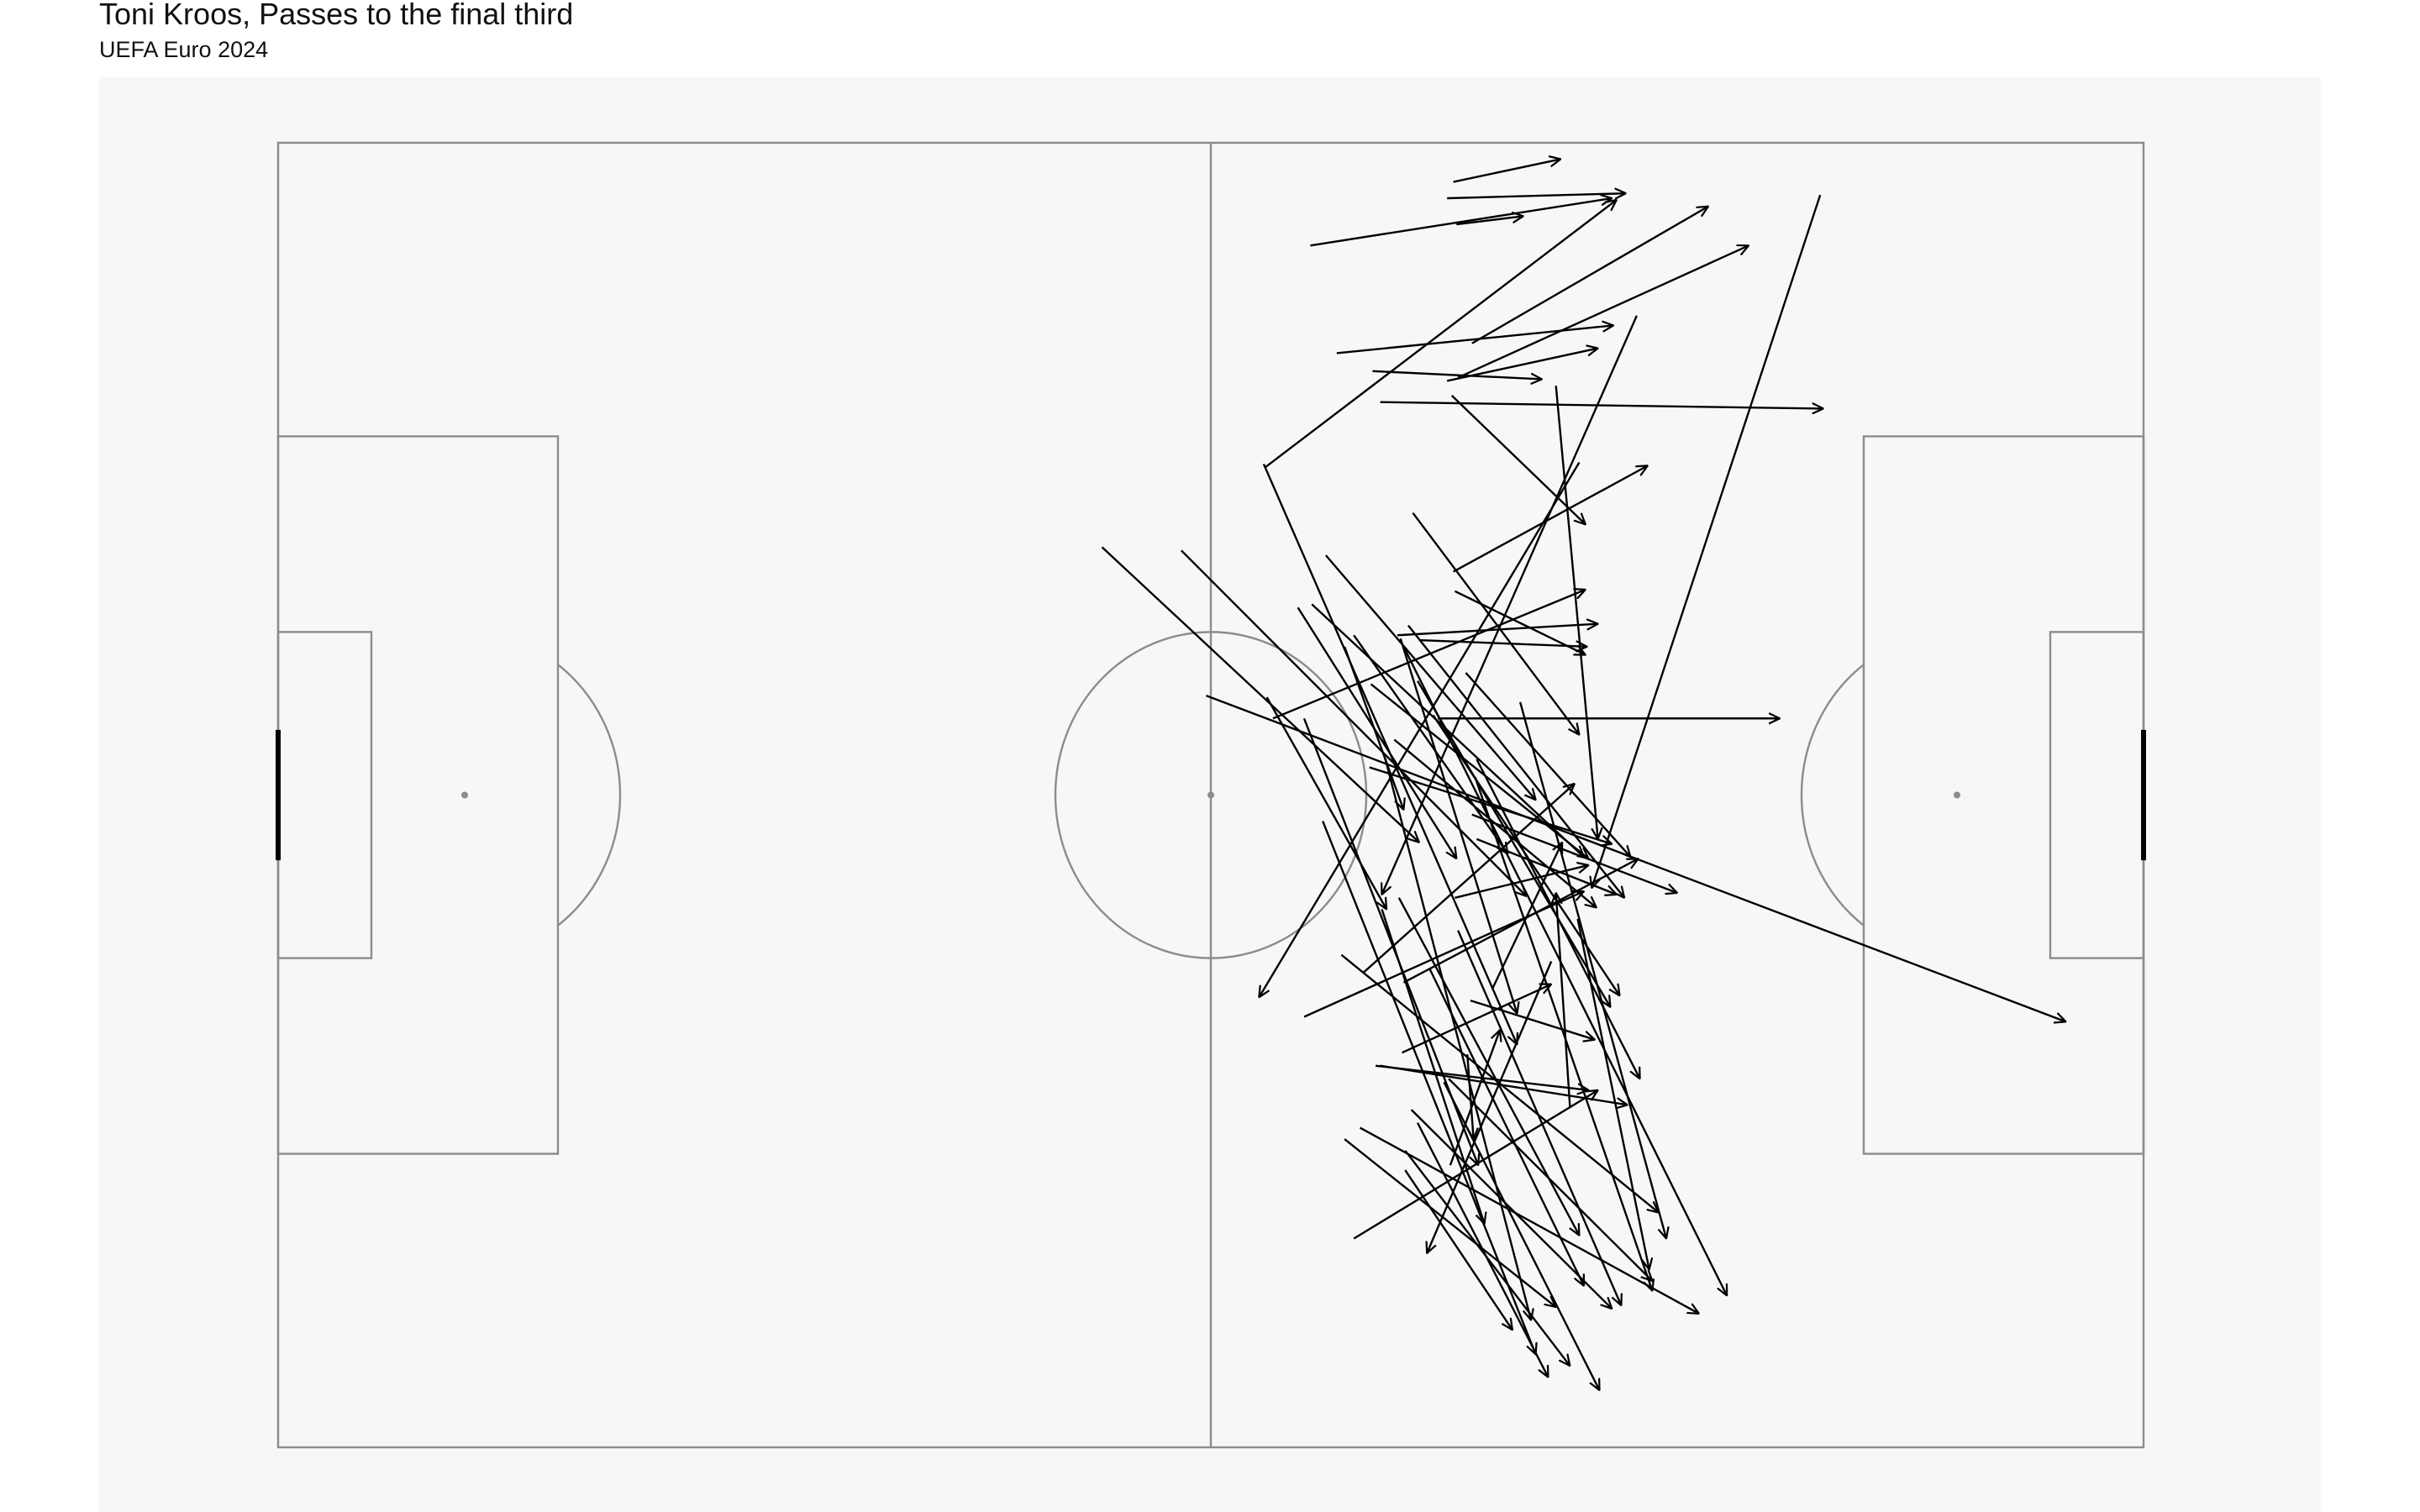  Describe the element at coordinates (1957, 795) in the screenshot. I see `right-penalty-spot` at that location.